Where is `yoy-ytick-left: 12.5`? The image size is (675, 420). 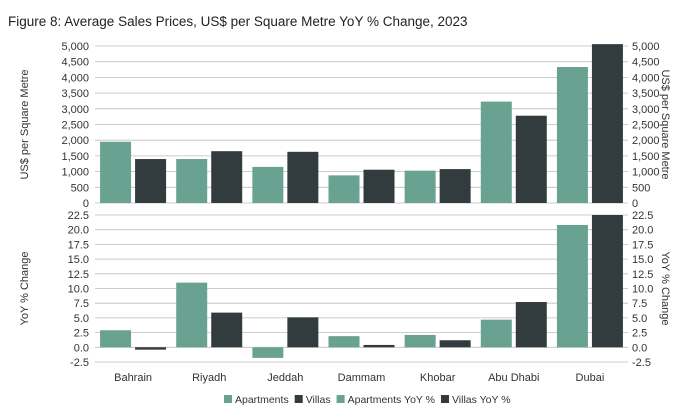 yoy-ytick-left: 12.5 is located at coordinates (78, 275).